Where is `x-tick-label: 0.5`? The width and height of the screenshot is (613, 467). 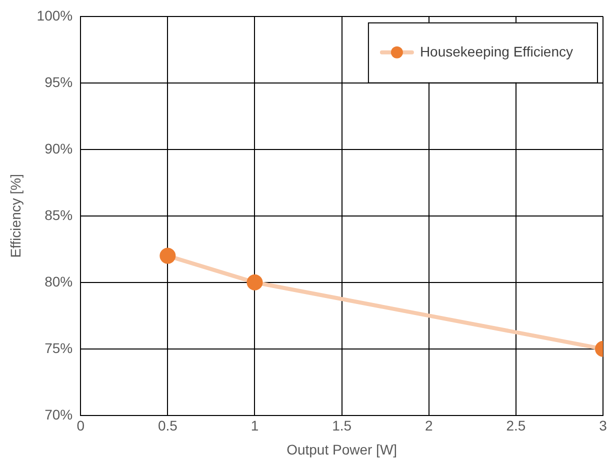 x-tick-label: 0.5 is located at coordinates (168, 426).